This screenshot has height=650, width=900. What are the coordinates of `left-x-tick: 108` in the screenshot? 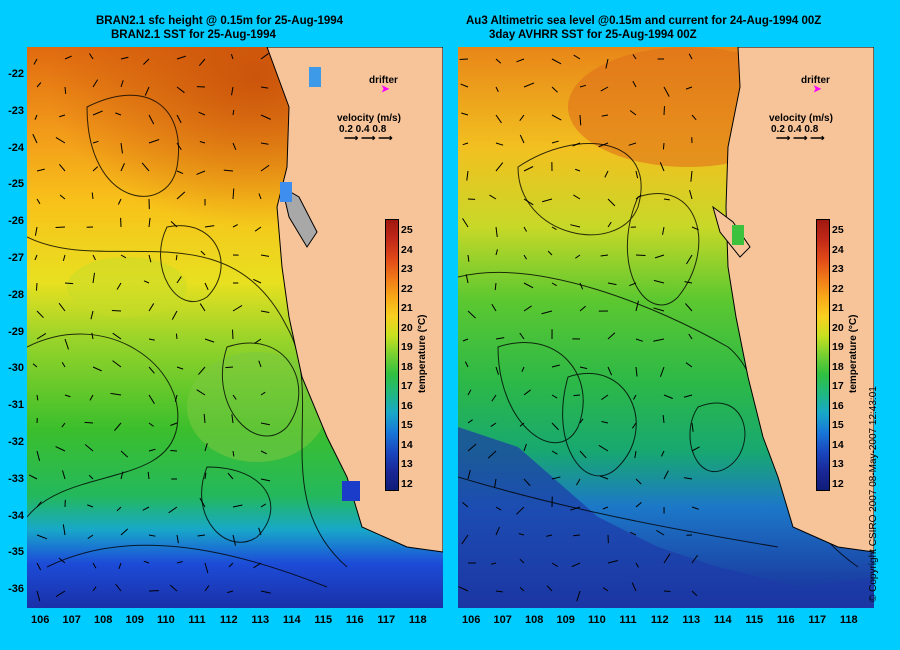 It's located at (103, 620).